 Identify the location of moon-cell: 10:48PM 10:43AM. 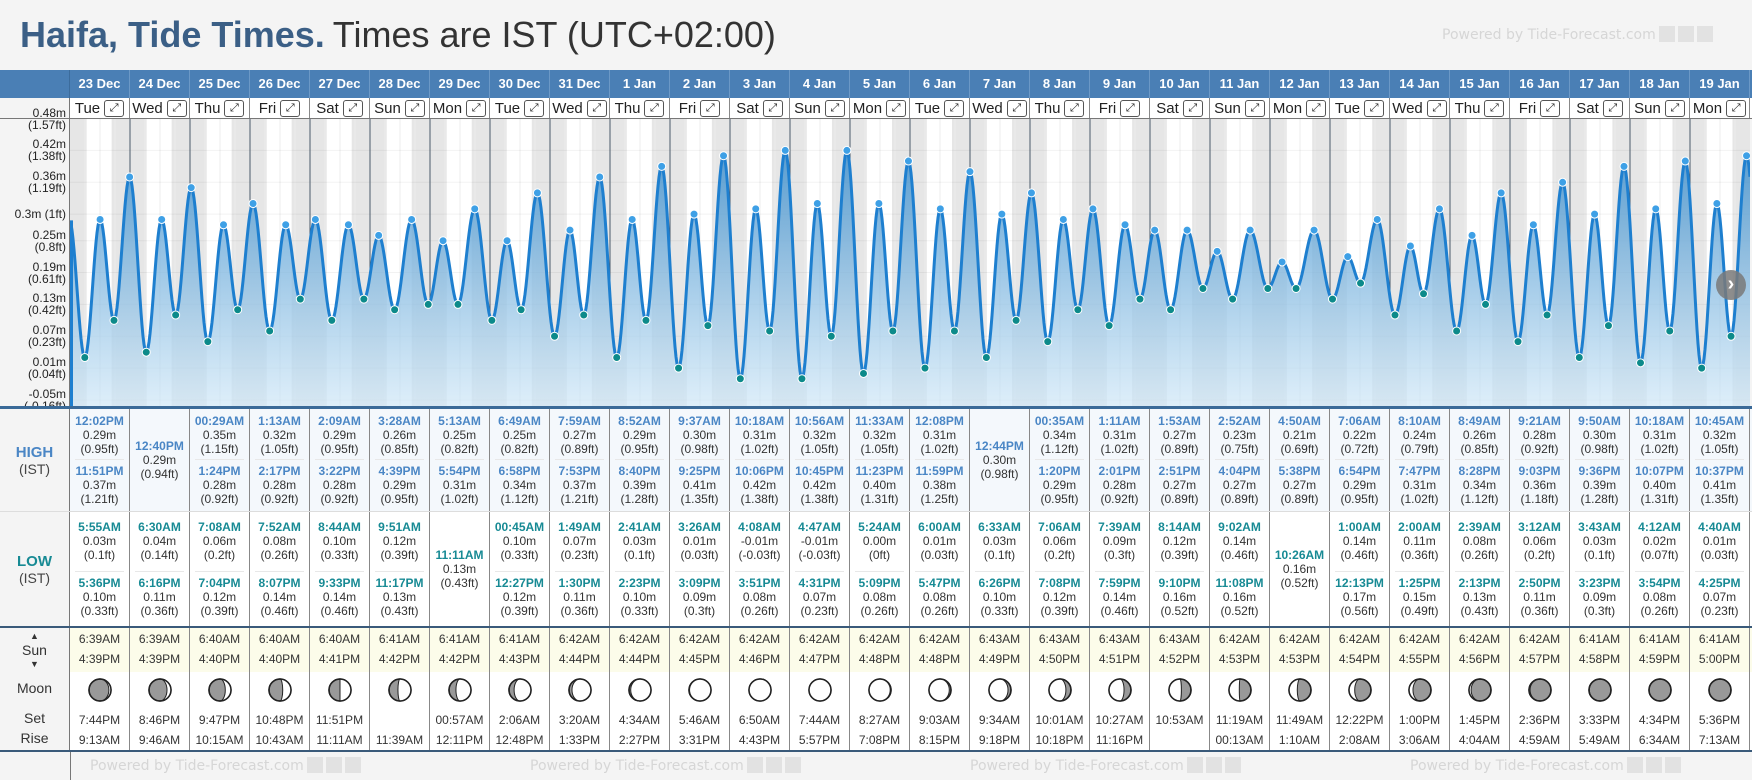
(280, 711).